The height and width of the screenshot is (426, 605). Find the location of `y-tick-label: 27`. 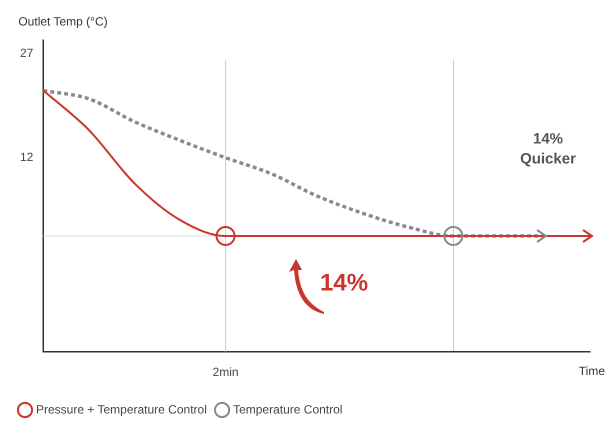

y-tick-label: 27 is located at coordinates (27, 53).